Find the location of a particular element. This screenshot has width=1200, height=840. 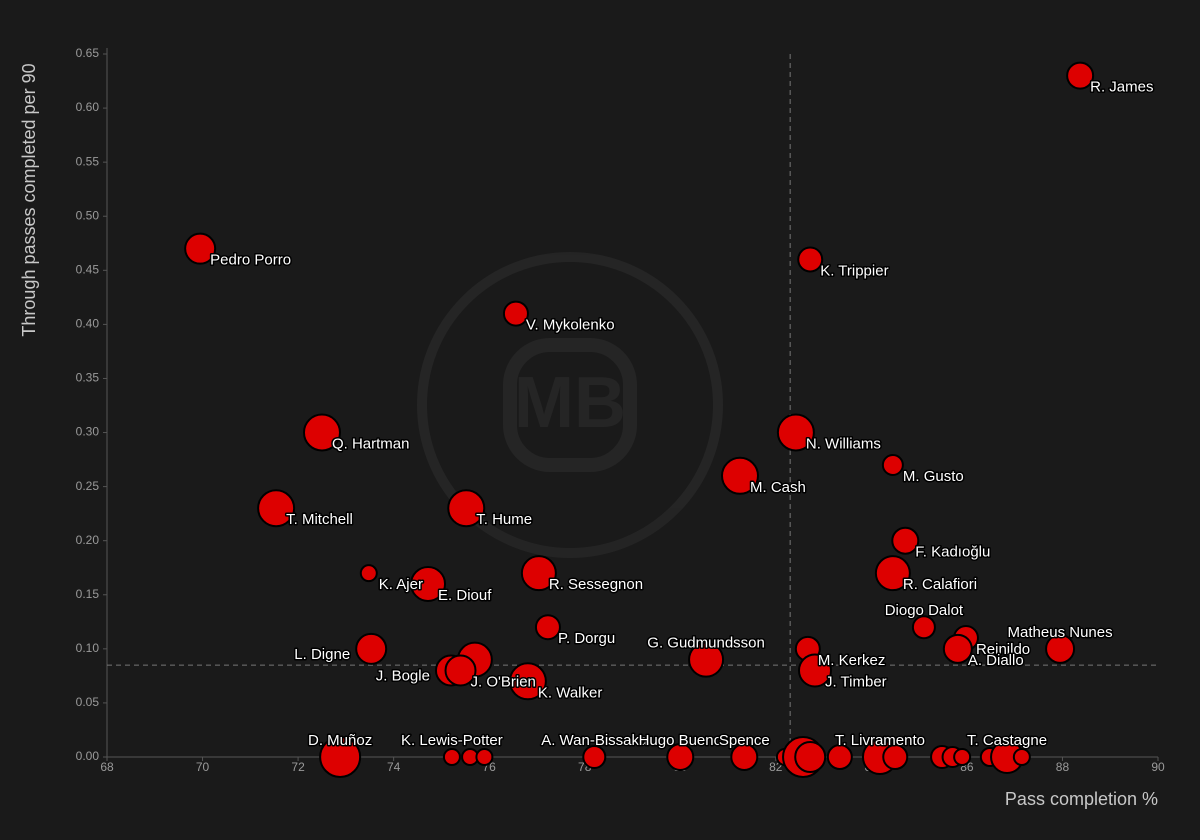

x-tick-label: 68 is located at coordinates (107, 767).